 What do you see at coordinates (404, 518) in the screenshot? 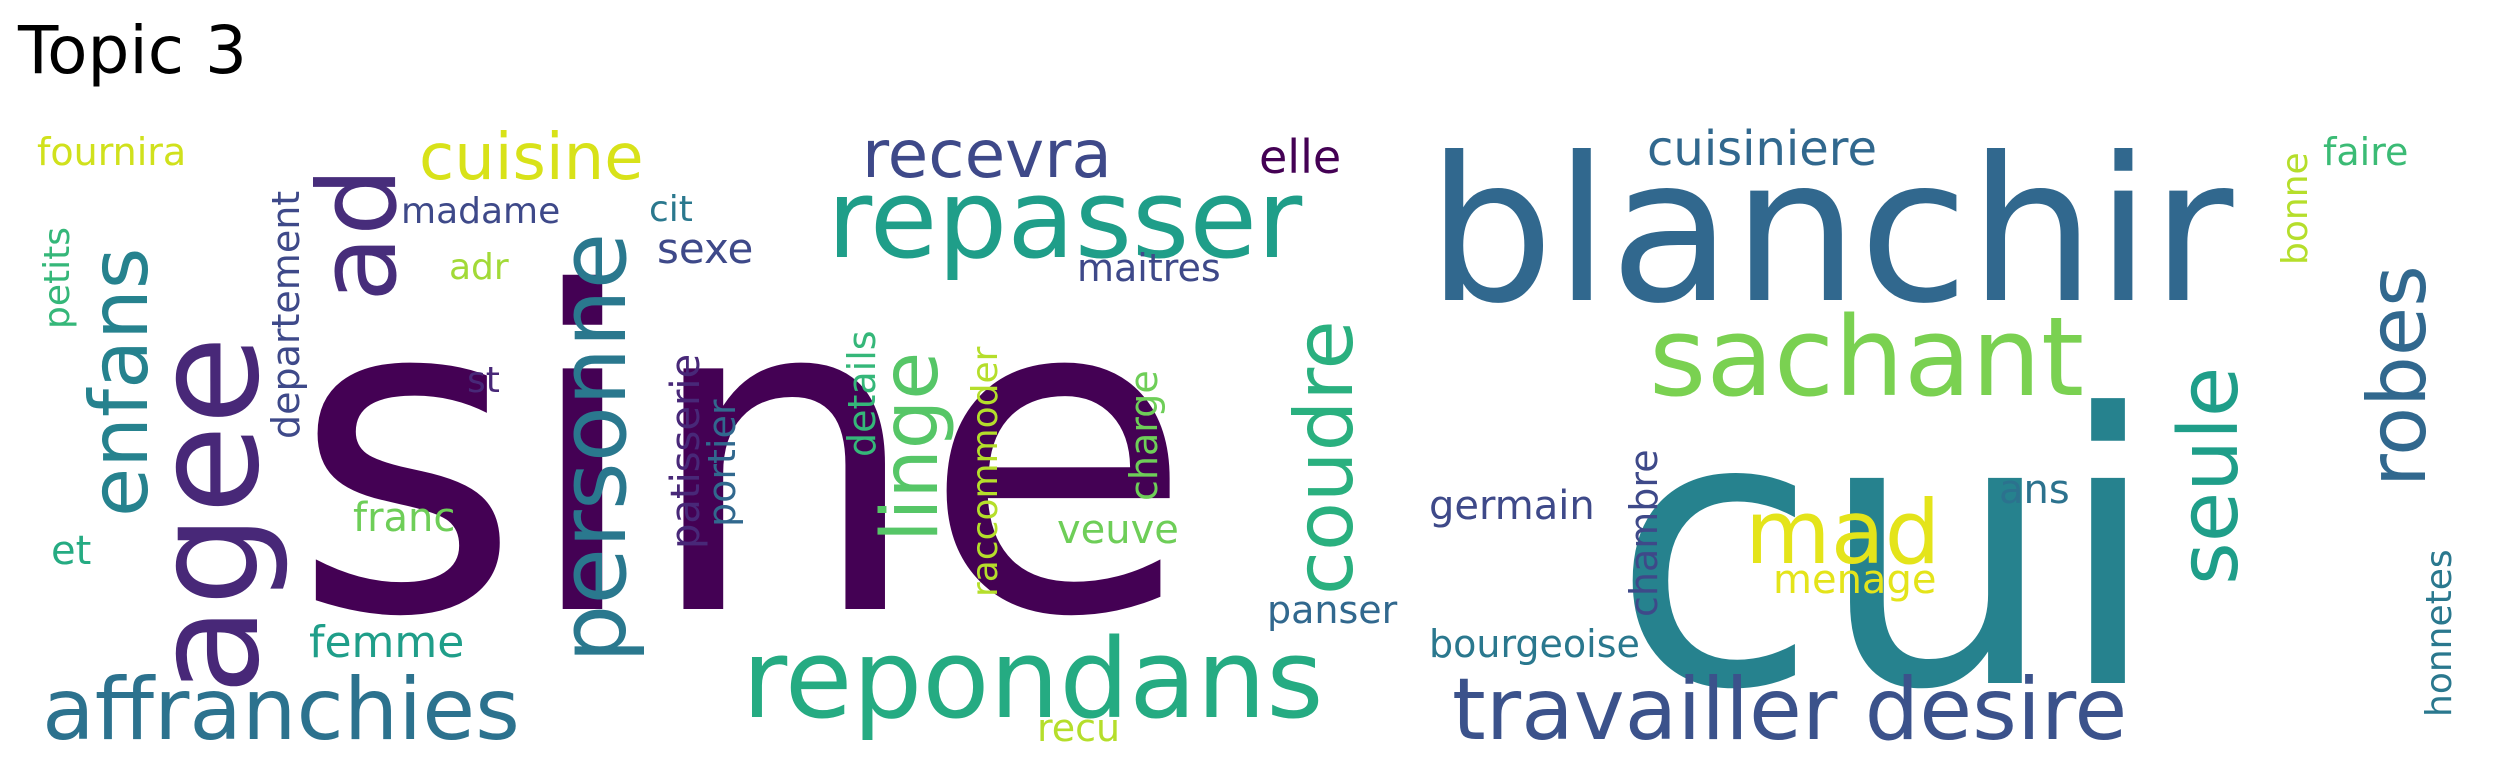
I see `word-franc: franc` at bounding box center [404, 518].